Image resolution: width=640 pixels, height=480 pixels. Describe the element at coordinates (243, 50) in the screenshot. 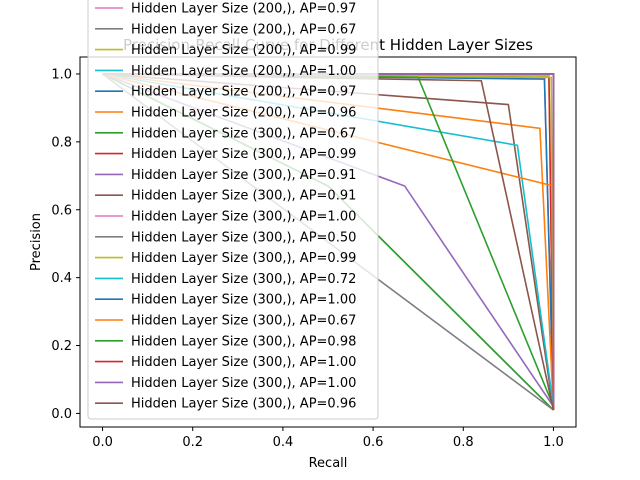

I see `legend-entry: Hidden Layer Size (200,), AP=0.99` at that location.